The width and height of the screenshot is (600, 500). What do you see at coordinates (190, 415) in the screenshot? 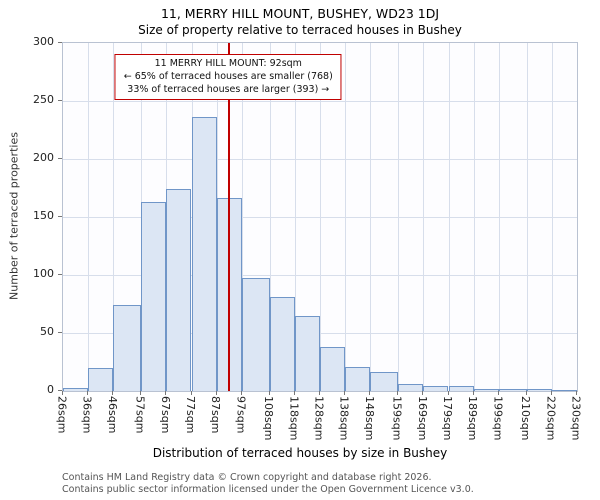
I see `x-tick-label: 77sqm` at bounding box center [190, 415].